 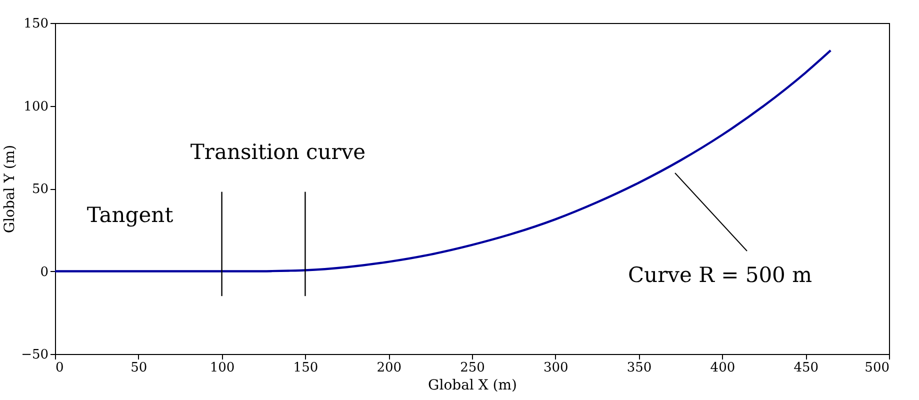 What do you see at coordinates (34, 355) in the screenshot?
I see `y-tick-label: −50` at bounding box center [34, 355].